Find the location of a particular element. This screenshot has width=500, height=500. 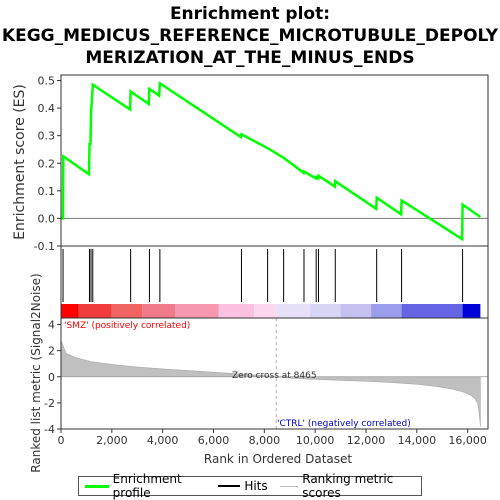

x-tick-label: 6,000 is located at coordinates (214, 440).